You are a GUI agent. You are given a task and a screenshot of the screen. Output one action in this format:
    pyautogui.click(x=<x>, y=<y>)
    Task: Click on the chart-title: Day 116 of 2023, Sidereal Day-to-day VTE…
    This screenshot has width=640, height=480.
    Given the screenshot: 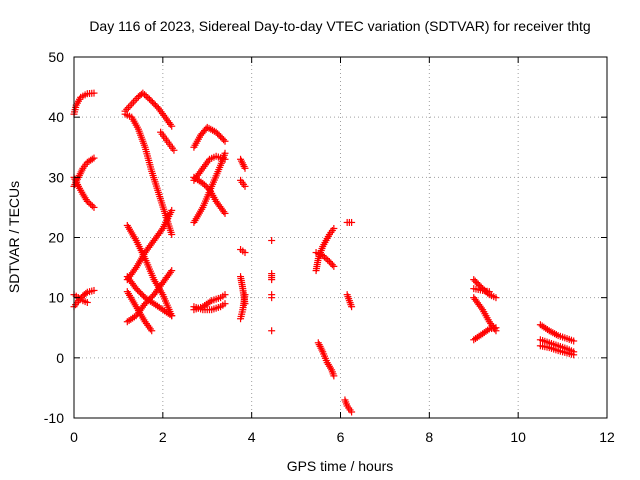 What is the action you would take?
    pyautogui.click(x=339, y=26)
    